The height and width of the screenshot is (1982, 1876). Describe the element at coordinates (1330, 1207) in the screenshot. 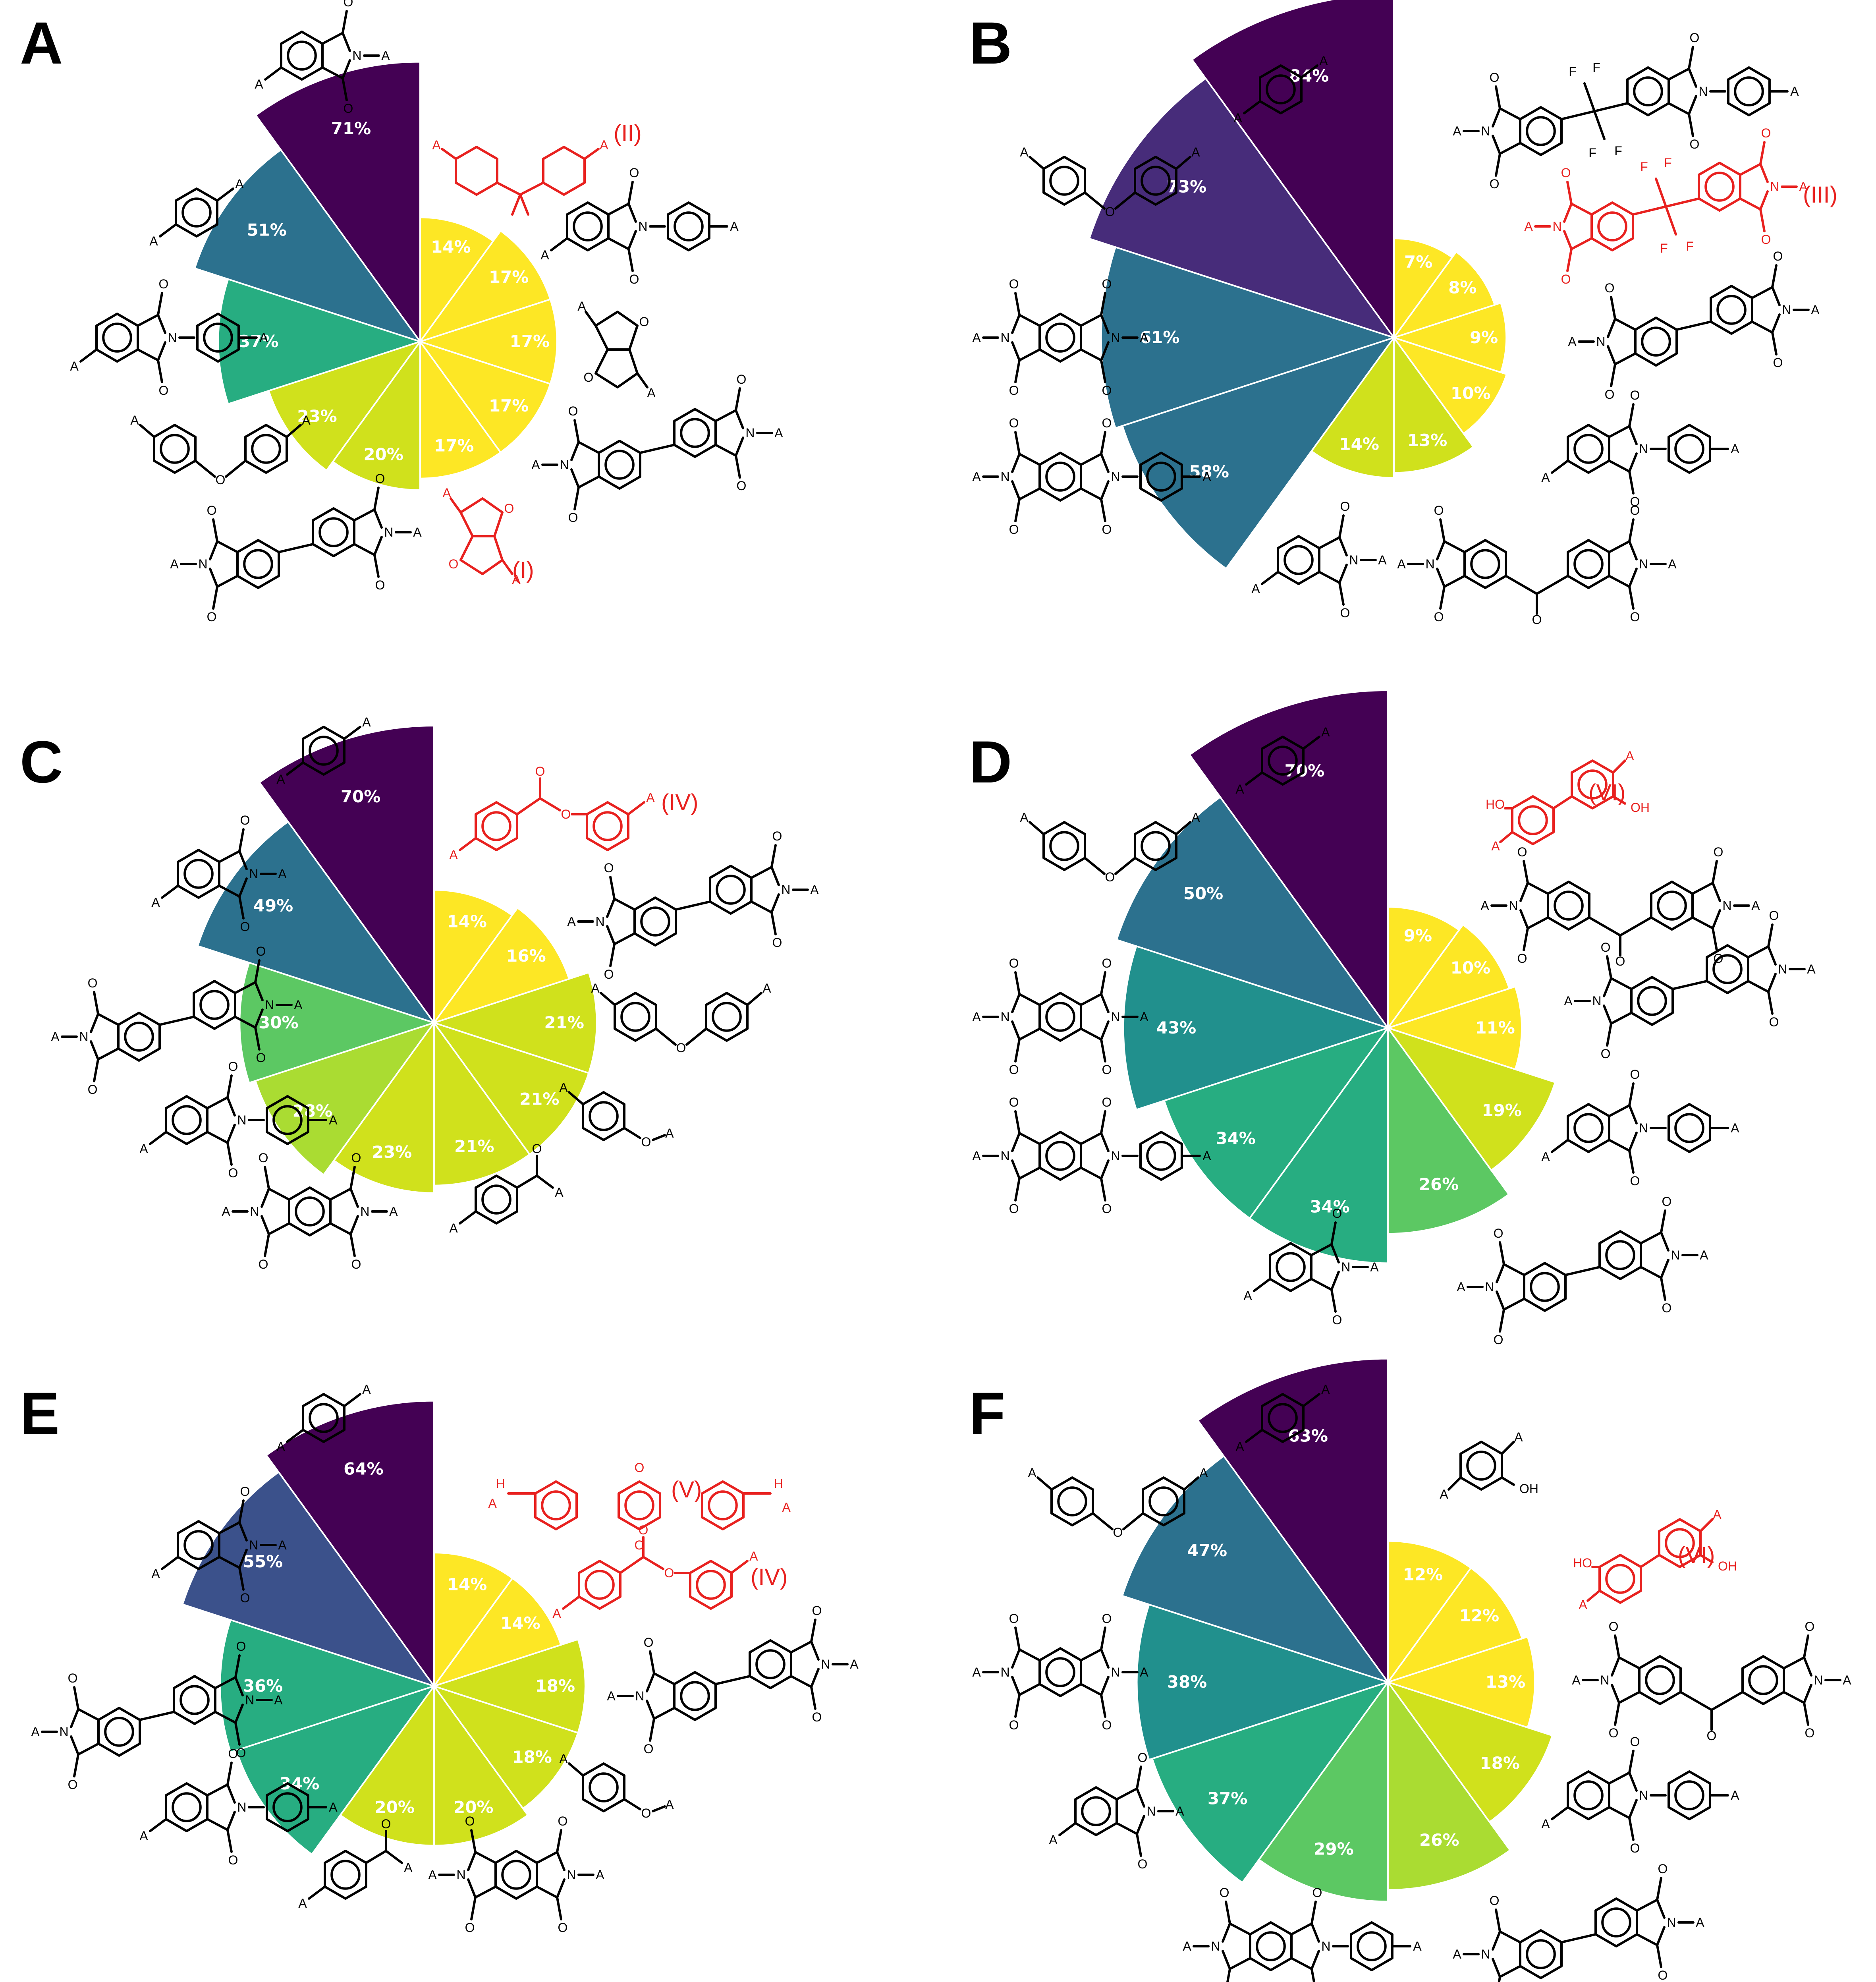

I see `sector-label-d-4: 34%` at that location.